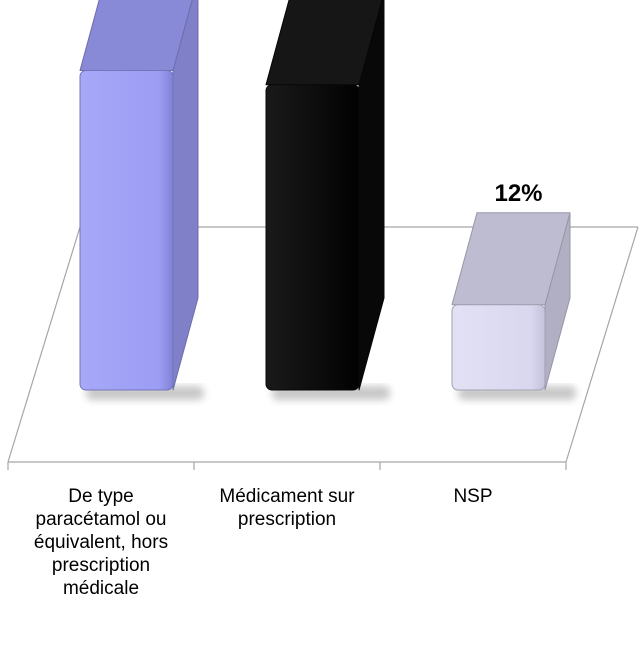 This screenshot has width=639, height=647. Describe the element at coordinates (312, 237) in the screenshot. I see `bar-1-front` at that location.